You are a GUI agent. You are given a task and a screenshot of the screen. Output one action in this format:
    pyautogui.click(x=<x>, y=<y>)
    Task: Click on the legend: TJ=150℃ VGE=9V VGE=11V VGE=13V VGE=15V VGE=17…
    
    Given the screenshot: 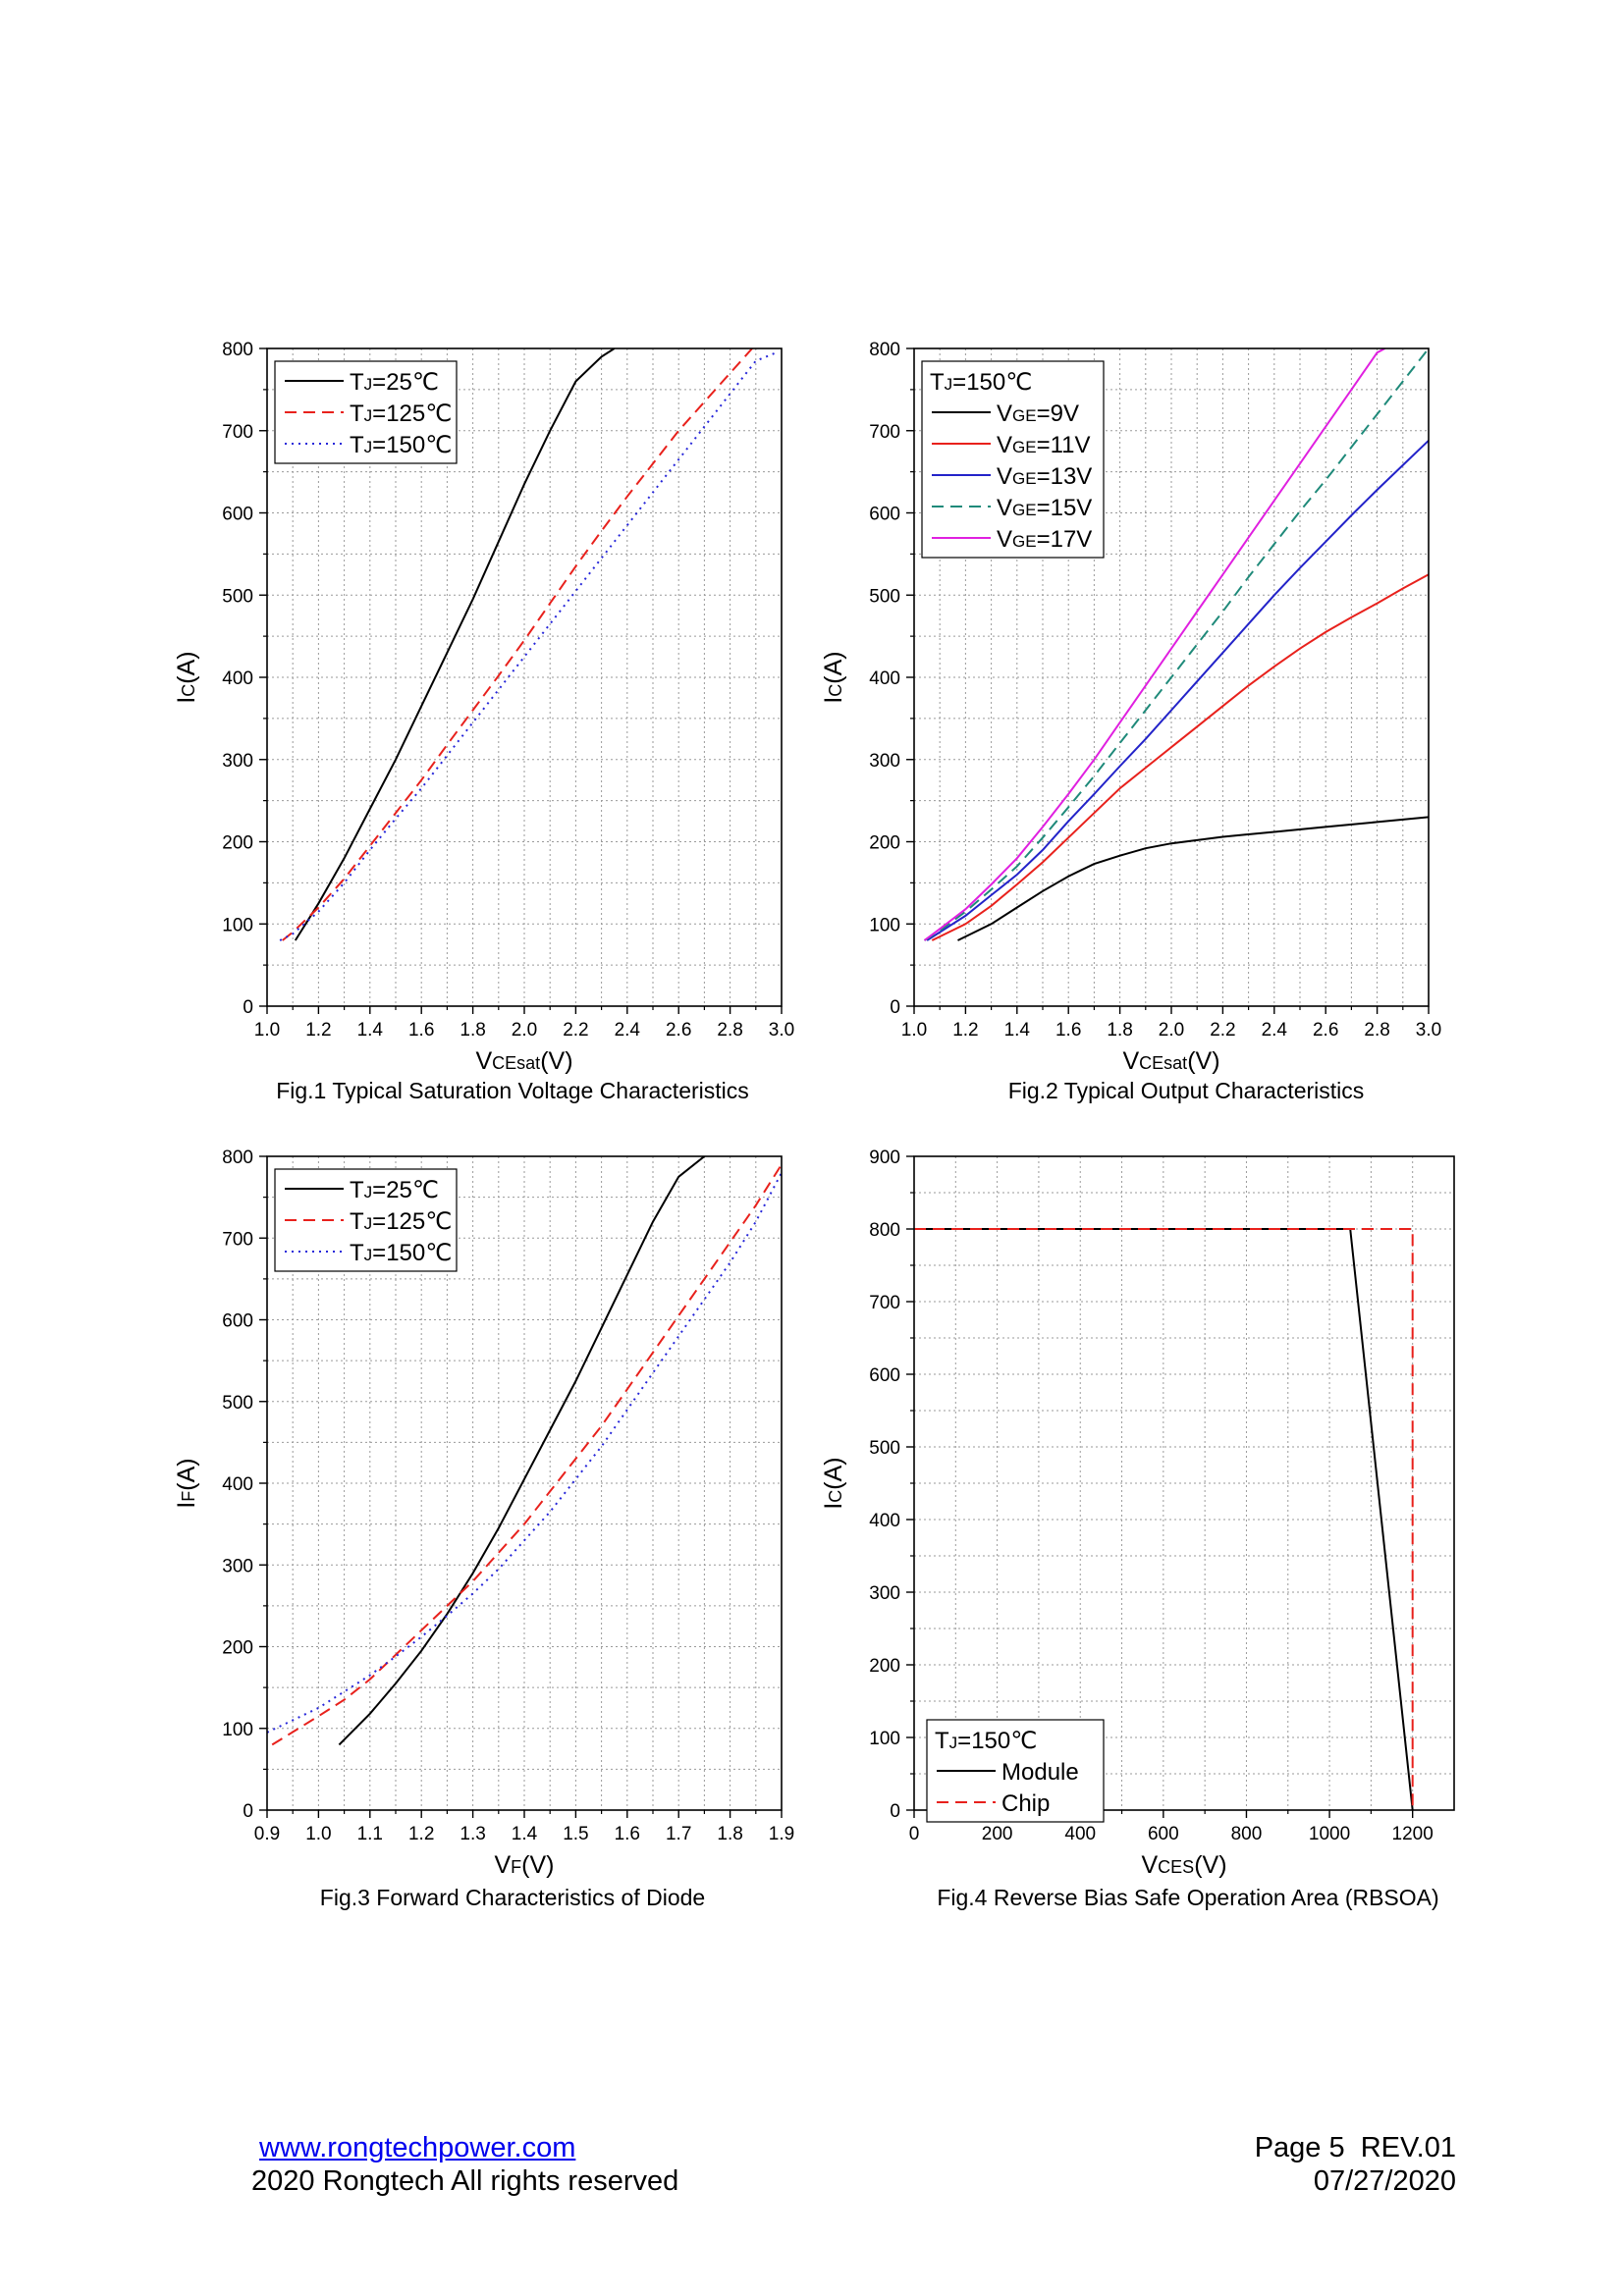 What is the action you would take?
    pyautogui.click(x=1013, y=459)
    